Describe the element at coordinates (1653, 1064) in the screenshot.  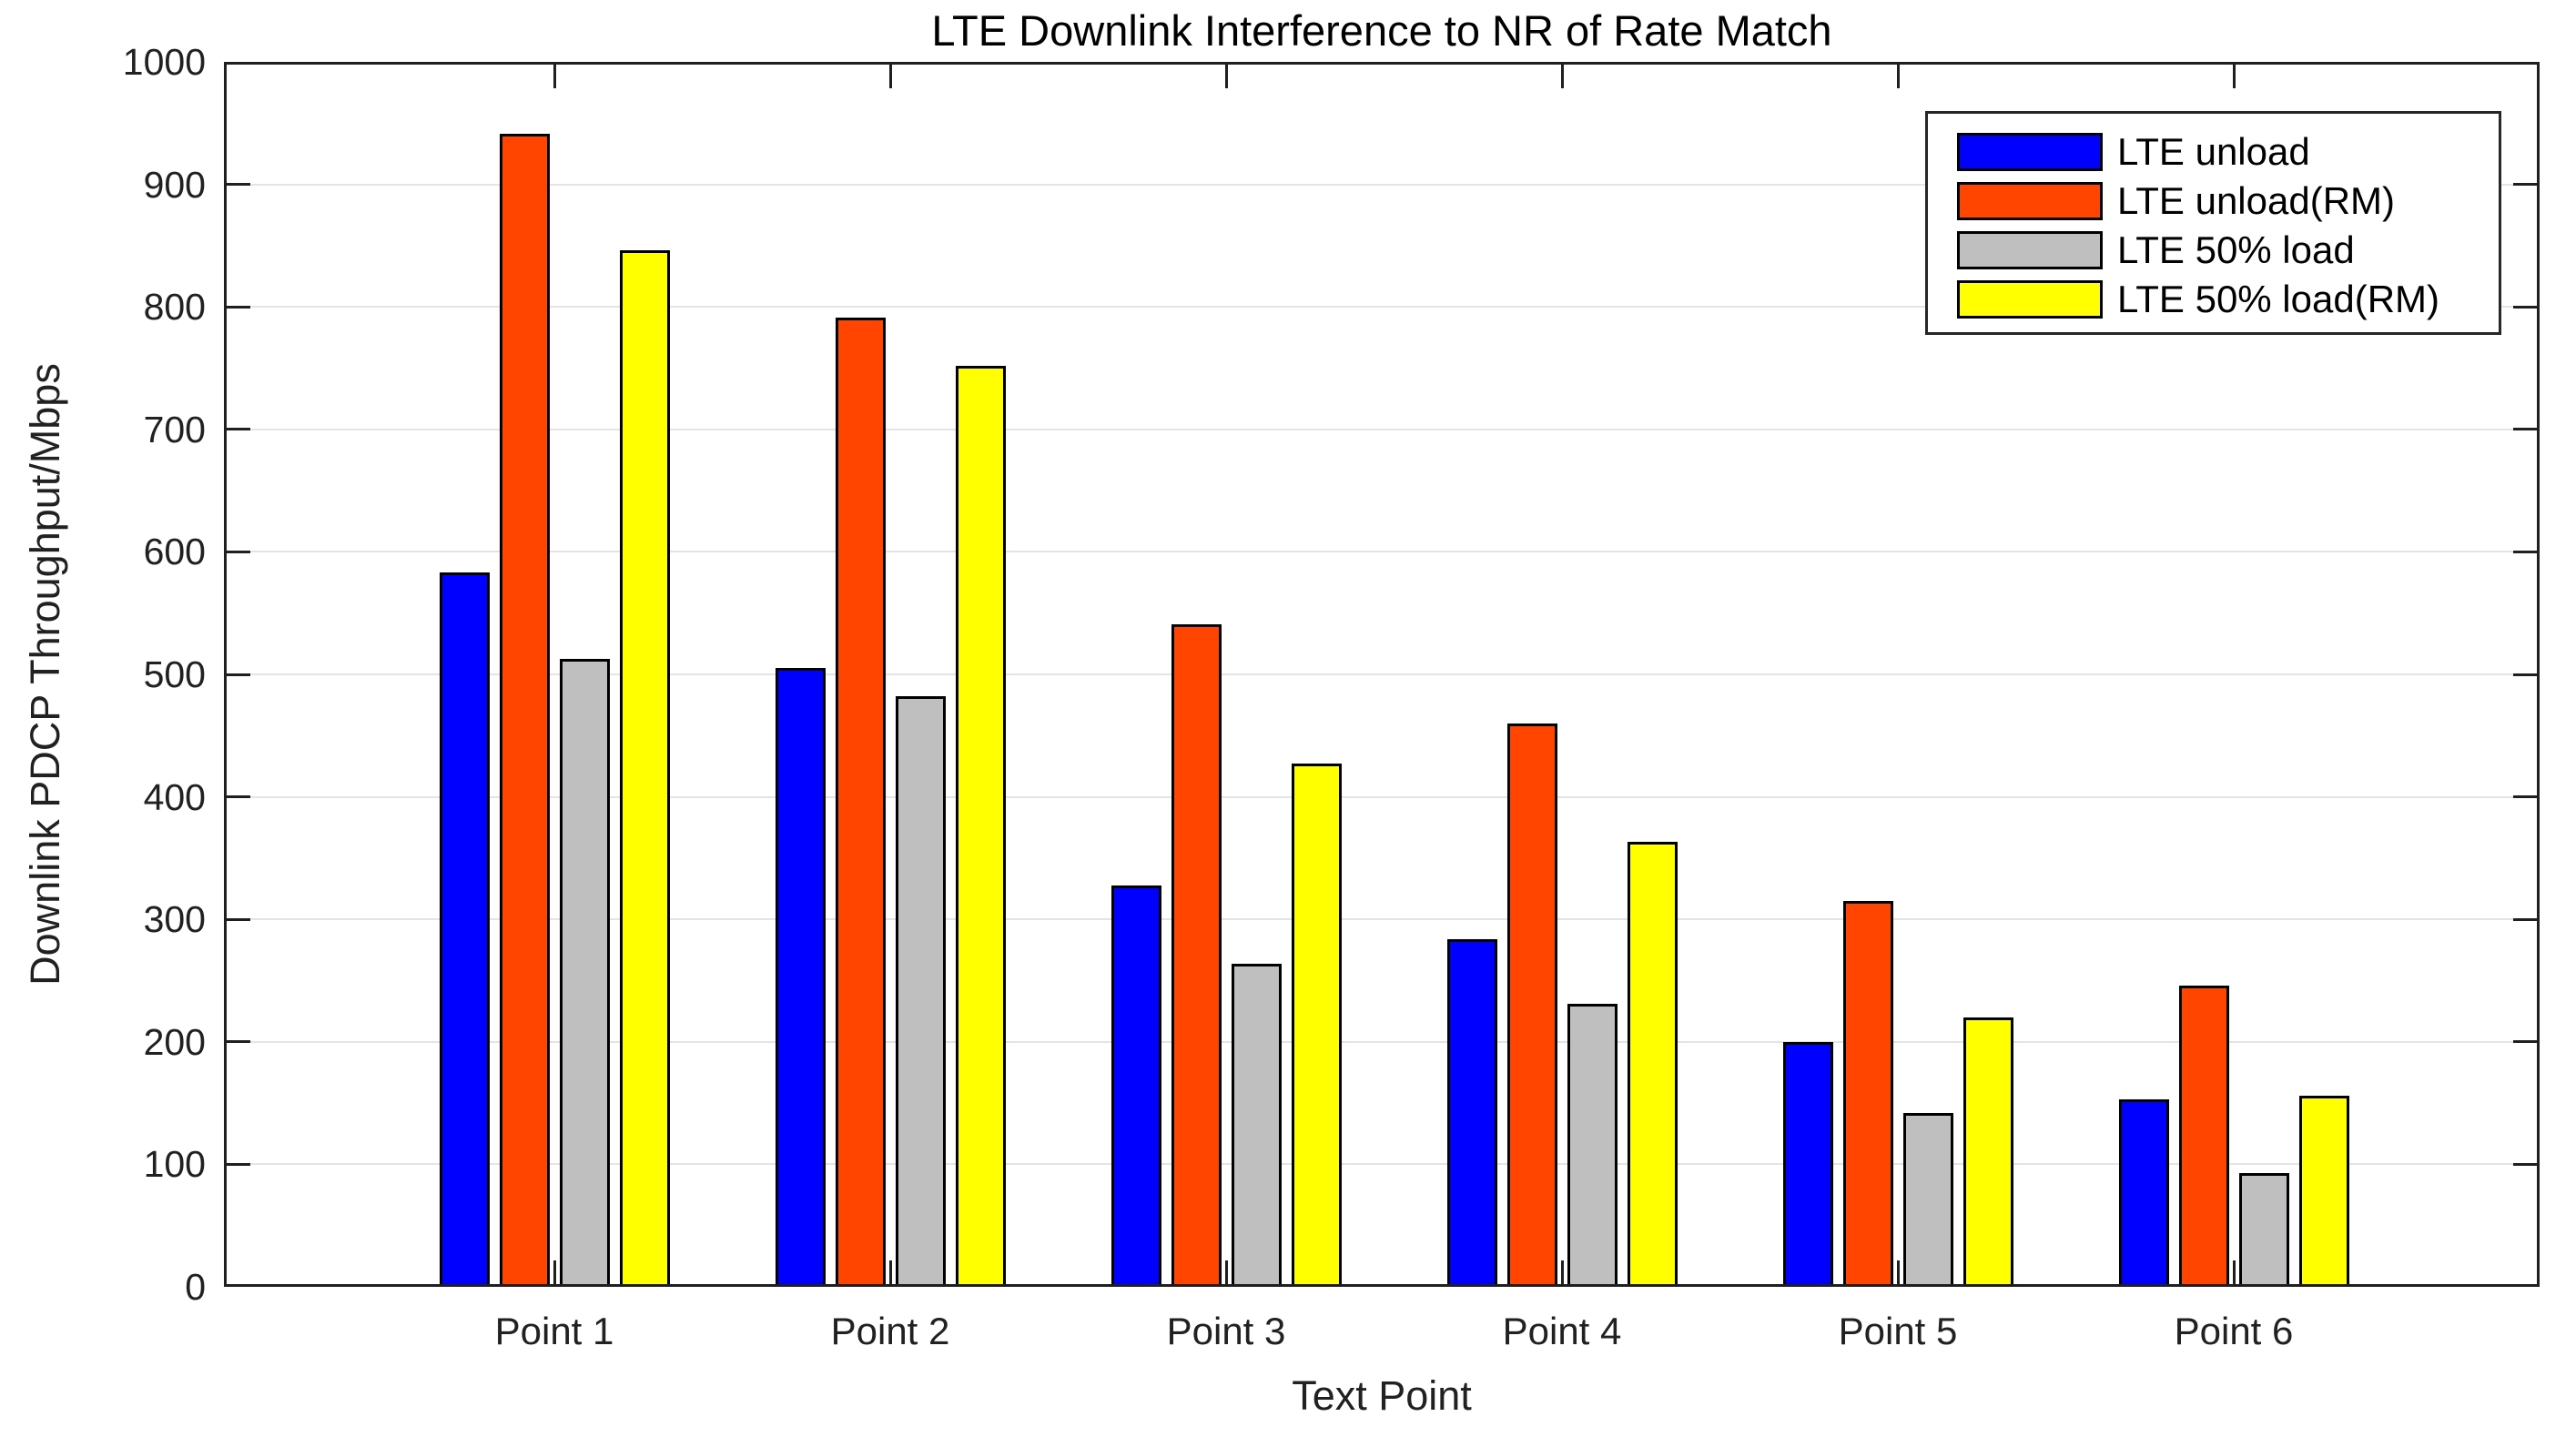
I see `bar-lte-50-load-rm--4` at that location.